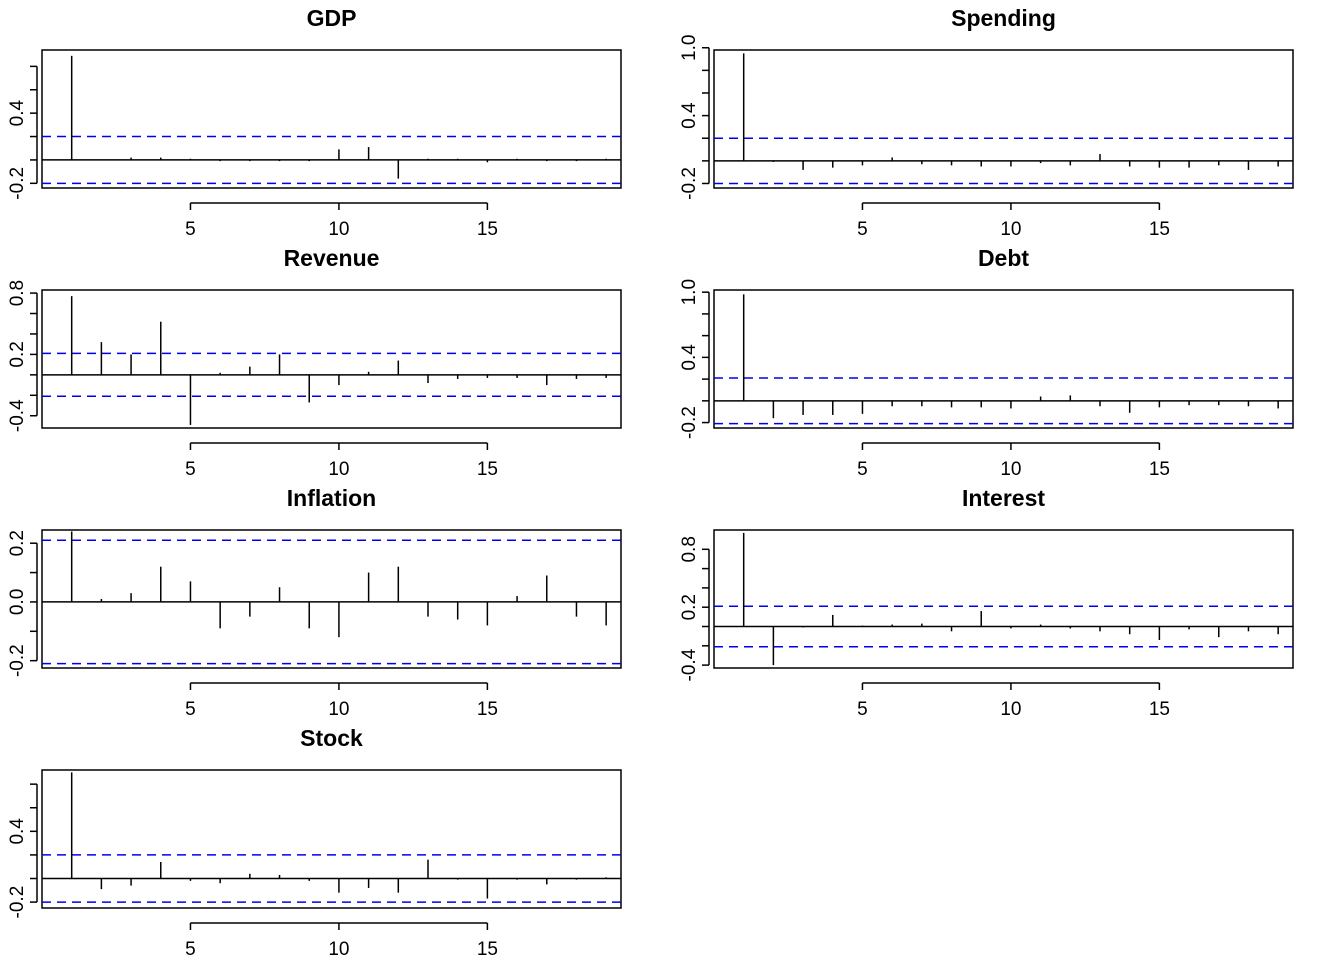 The height and width of the screenshot is (960, 1344). I want to click on acf-panel-stock: Stock 5 10 15 -0.2 0.4, so click(314, 842).